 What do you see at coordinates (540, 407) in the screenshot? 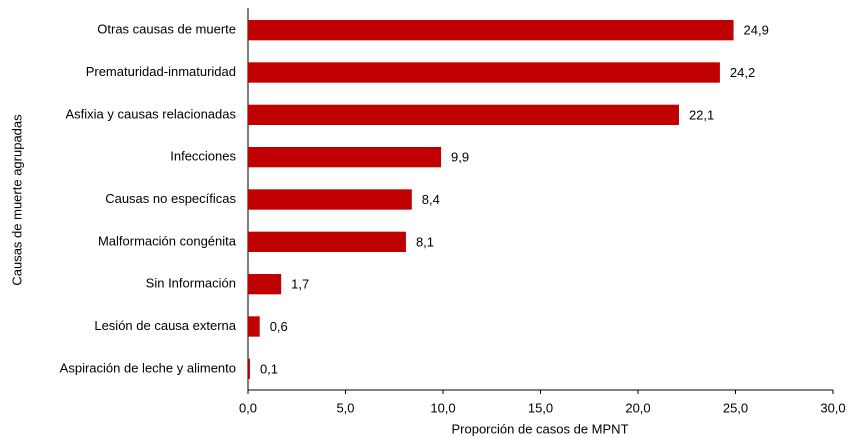
I see `x-tick-label: 15,0` at bounding box center [540, 407].